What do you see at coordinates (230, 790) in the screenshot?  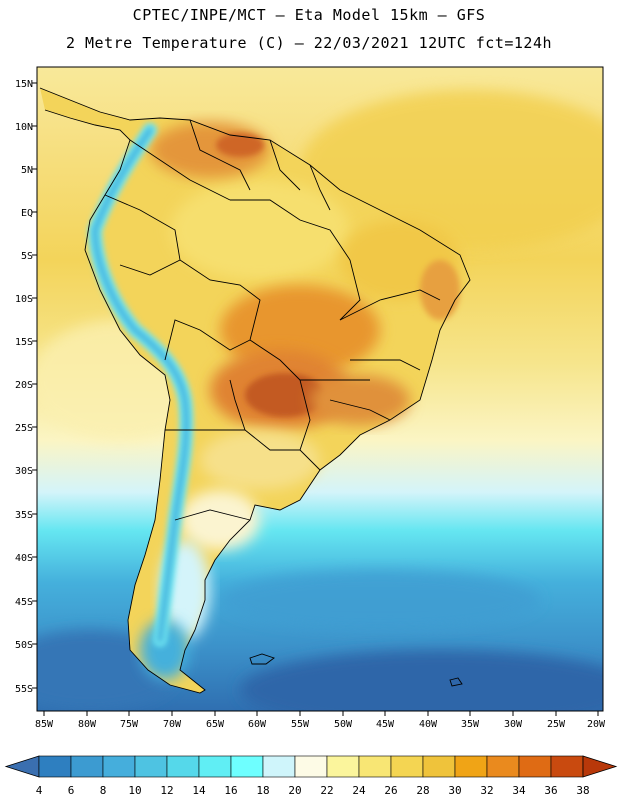 I see `colorbar-label: 16` at bounding box center [230, 790].